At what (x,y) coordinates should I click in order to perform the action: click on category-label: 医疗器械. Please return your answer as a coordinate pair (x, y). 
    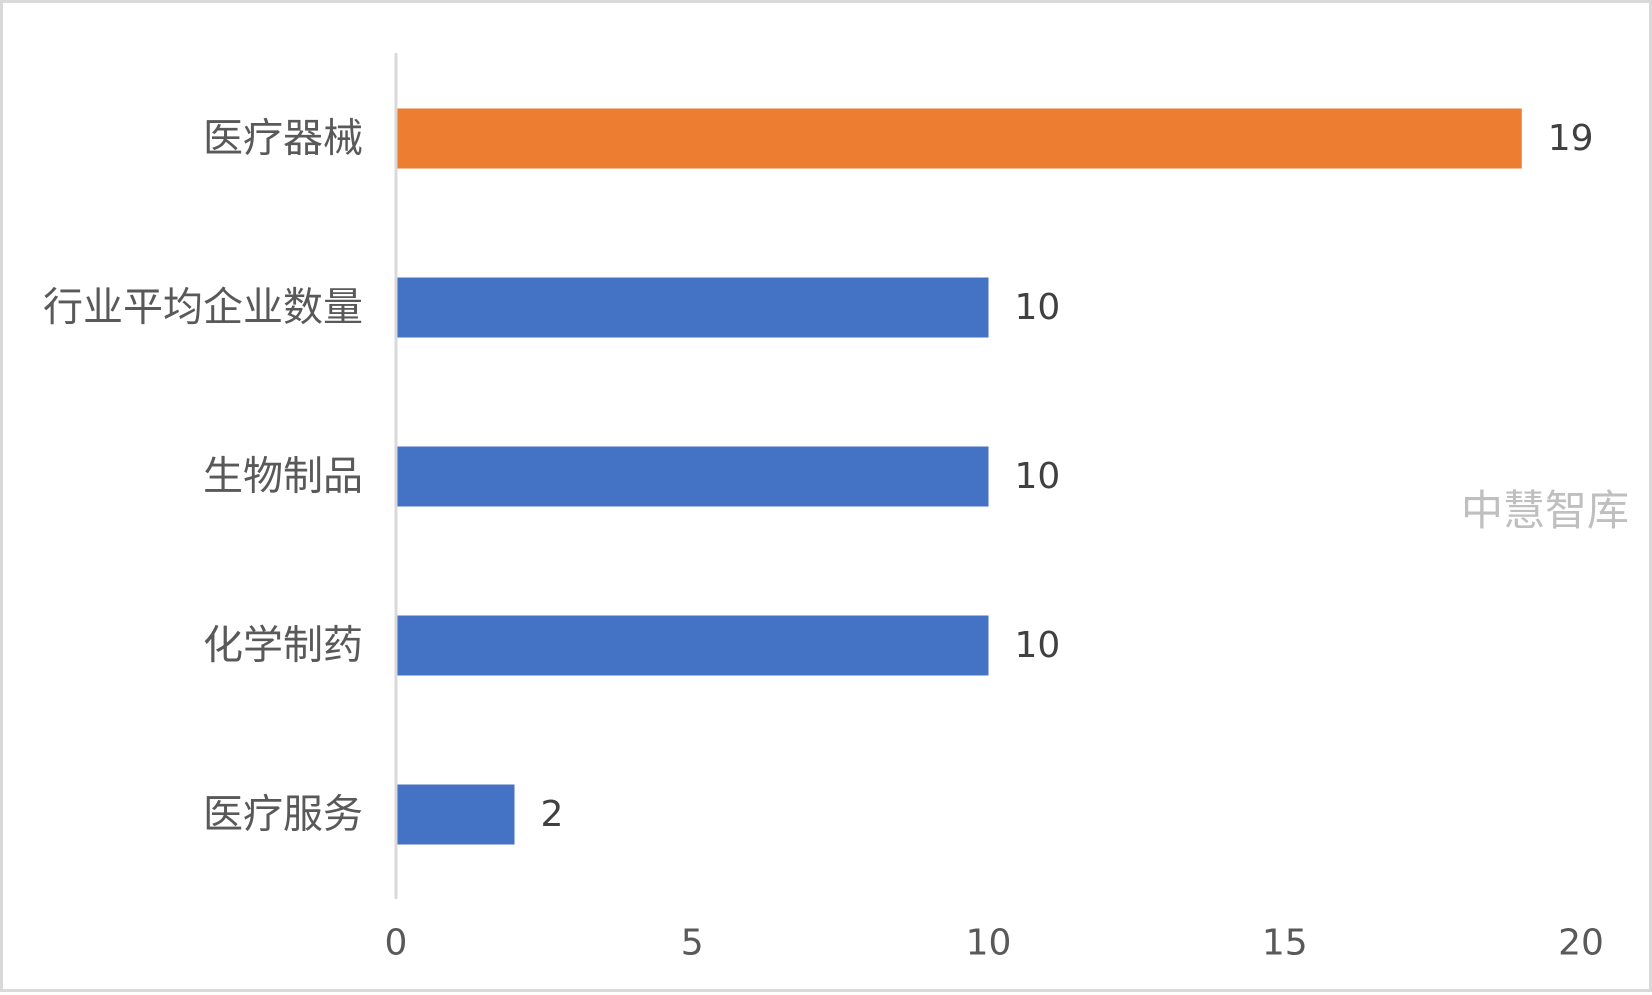
    Looking at the image, I should click on (283, 139).